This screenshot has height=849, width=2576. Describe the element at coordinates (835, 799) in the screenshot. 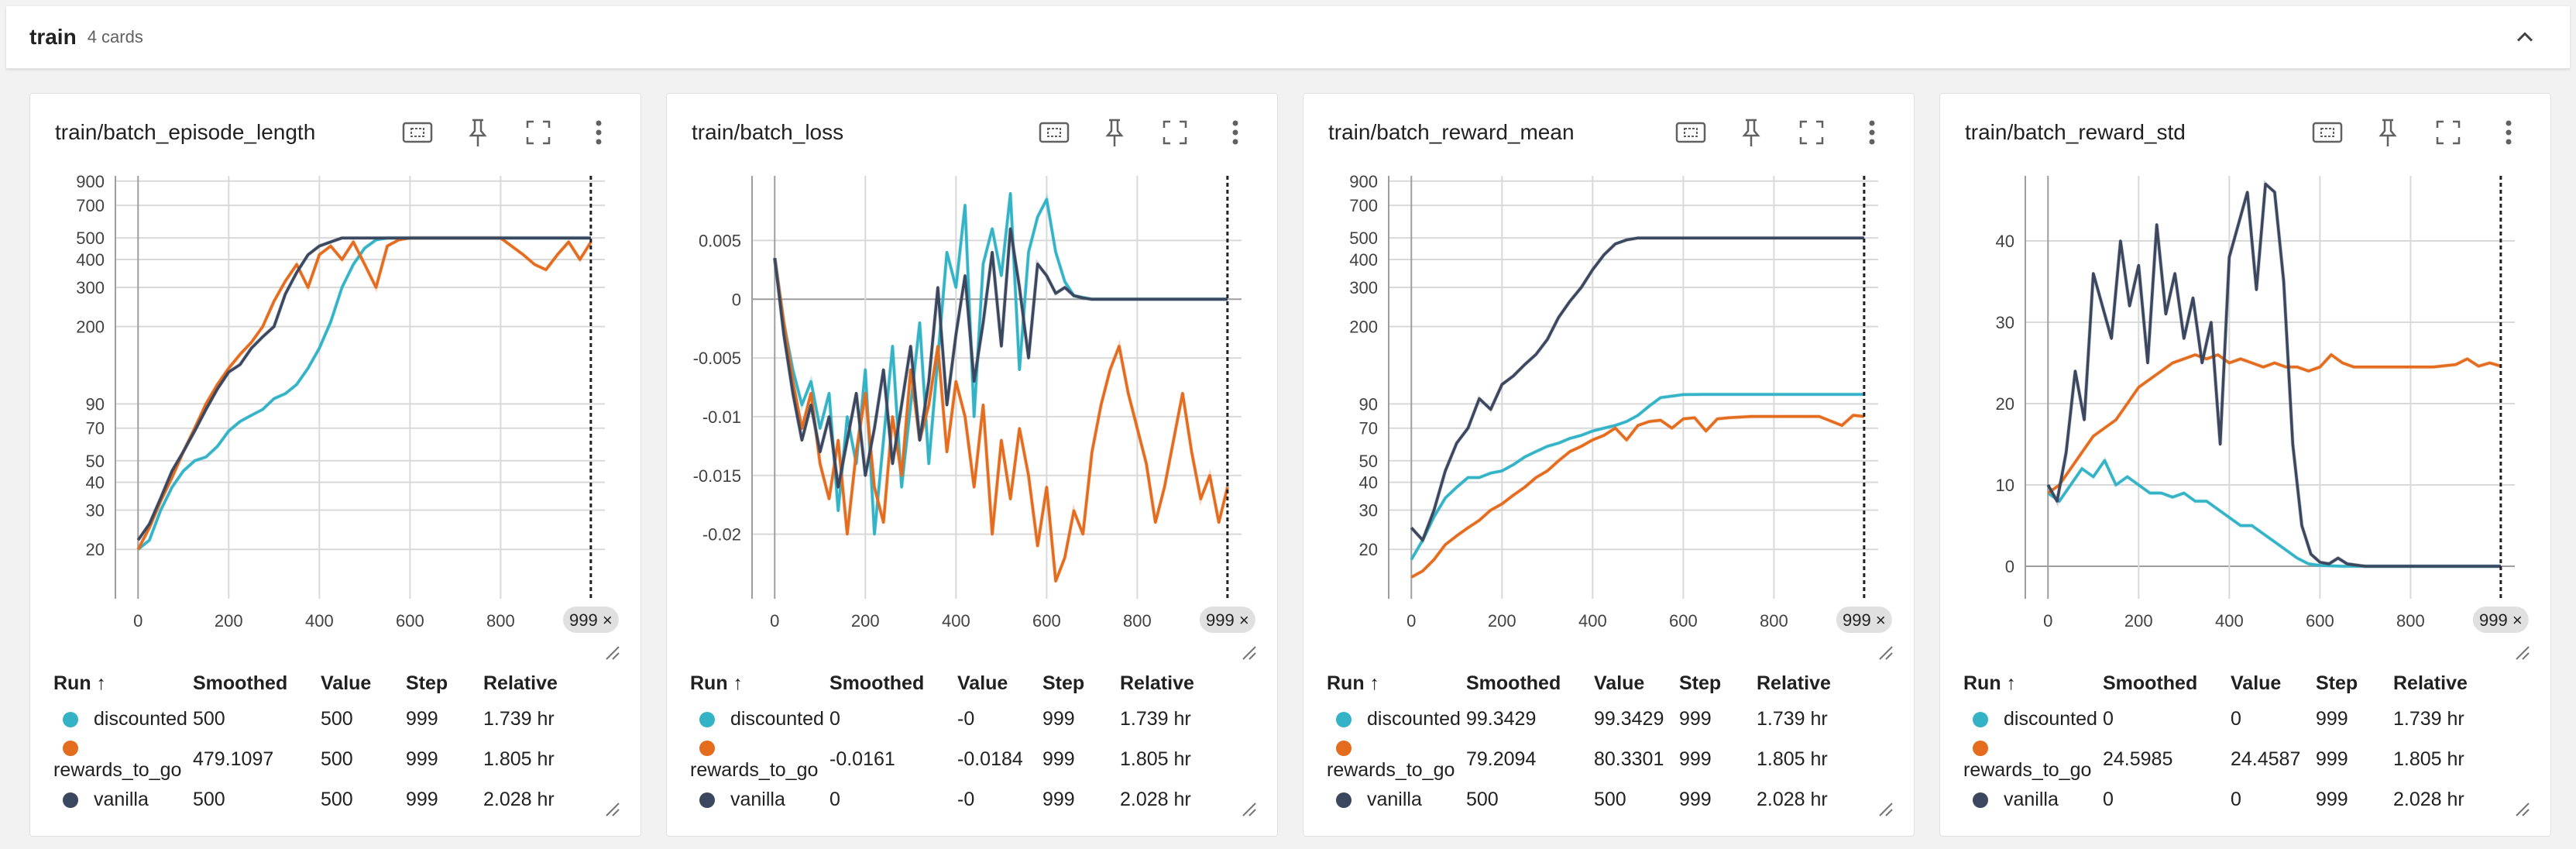

I see `run-smoothed: 0` at that location.